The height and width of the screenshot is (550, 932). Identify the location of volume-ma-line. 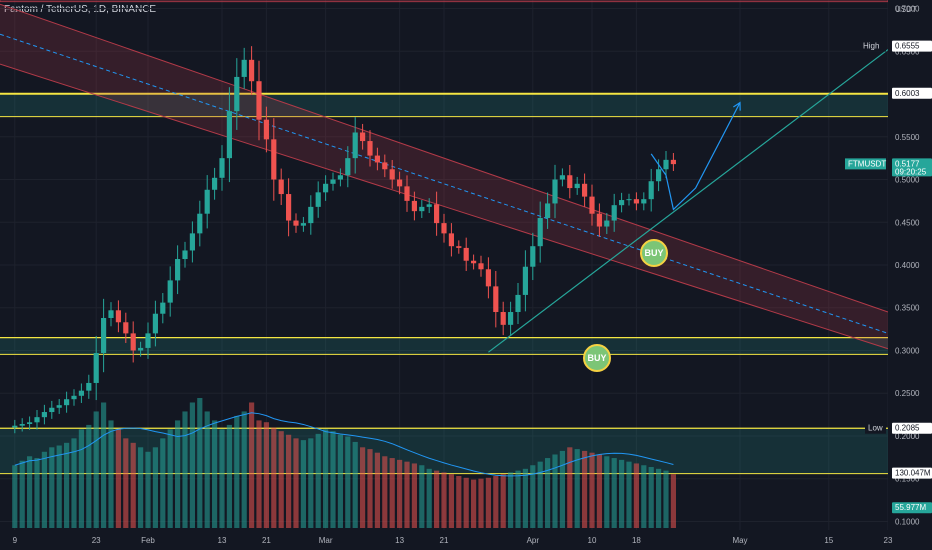
(344, 444).